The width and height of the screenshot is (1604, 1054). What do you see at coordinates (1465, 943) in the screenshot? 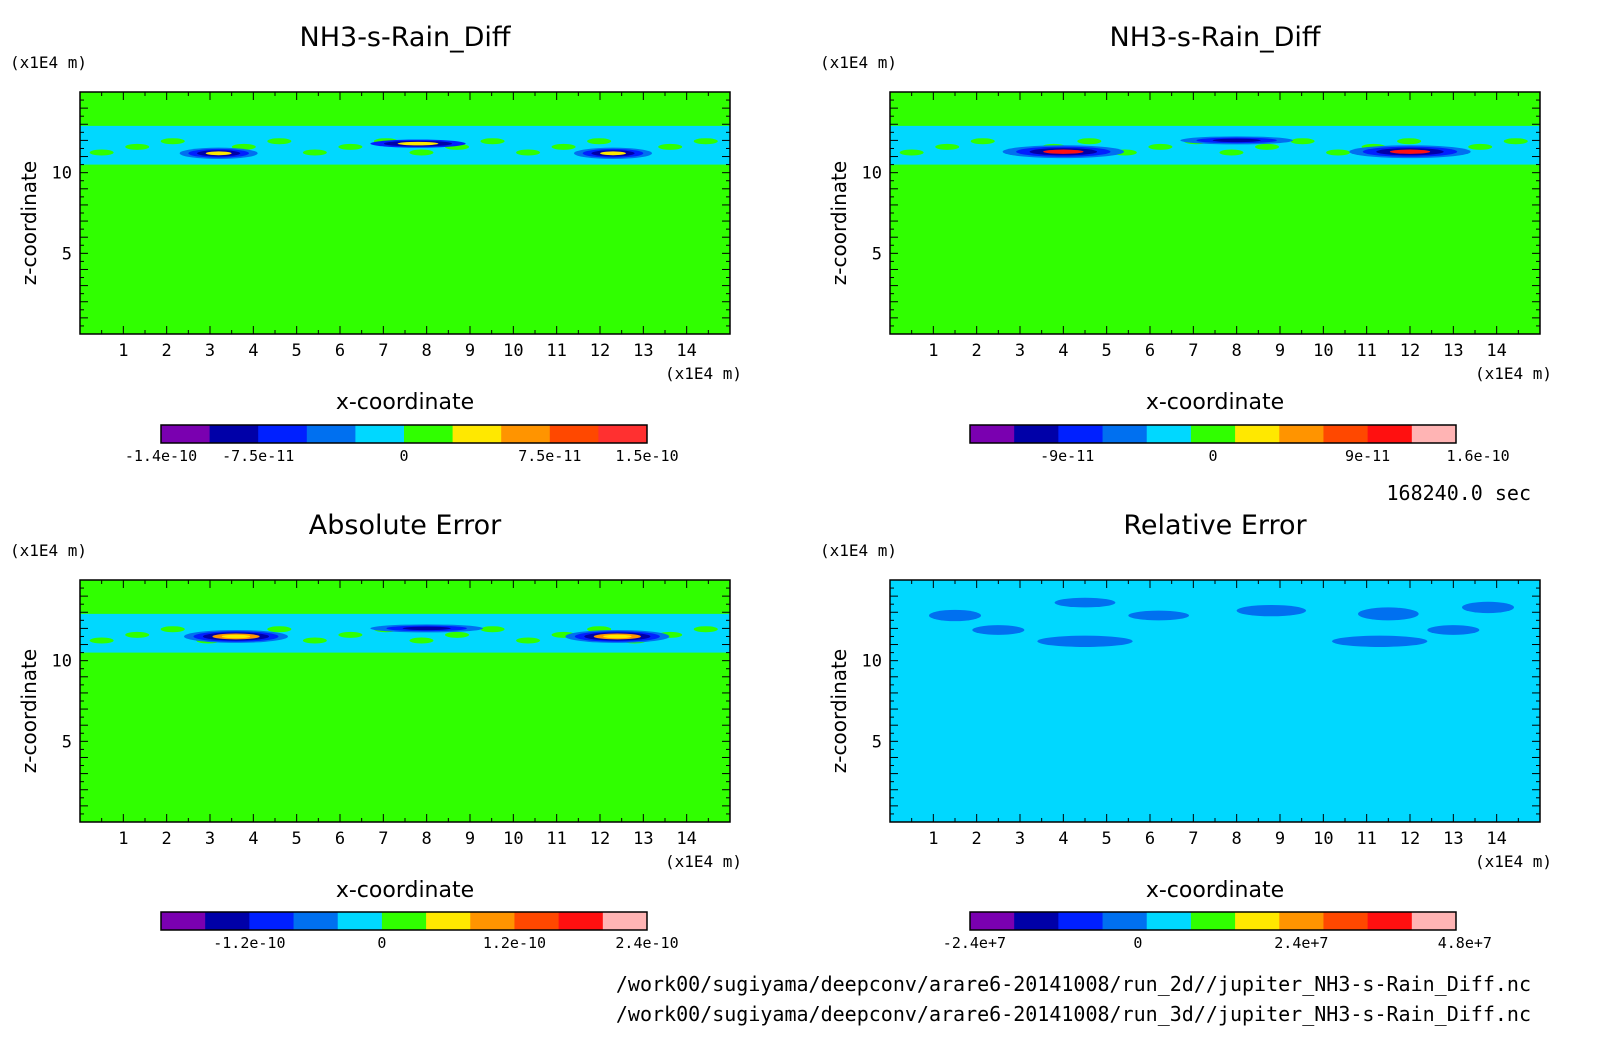
I see `colorbar-label: 4.8e+7` at bounding box center [1465, 943].